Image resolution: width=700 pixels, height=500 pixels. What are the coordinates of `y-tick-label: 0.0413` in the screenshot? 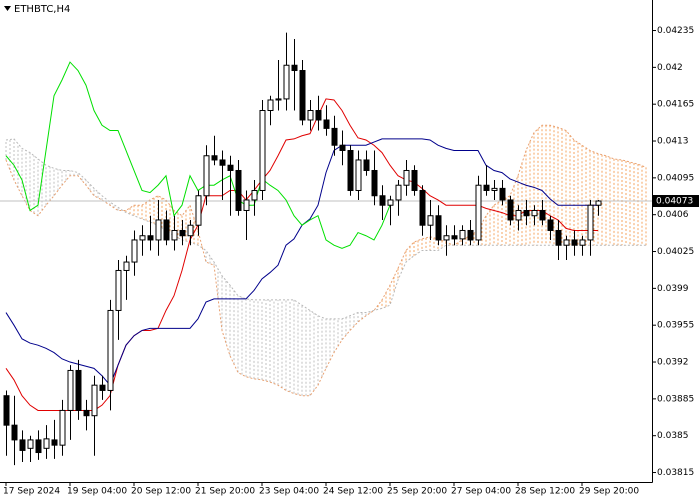 It's located at (673, 142).